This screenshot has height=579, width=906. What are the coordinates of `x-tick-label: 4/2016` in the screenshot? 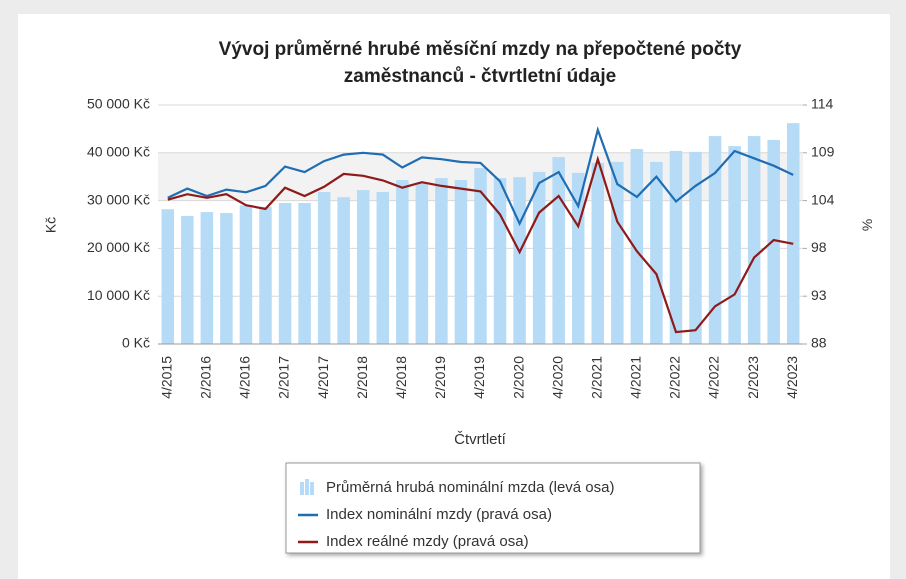 It's located at (245, 377).